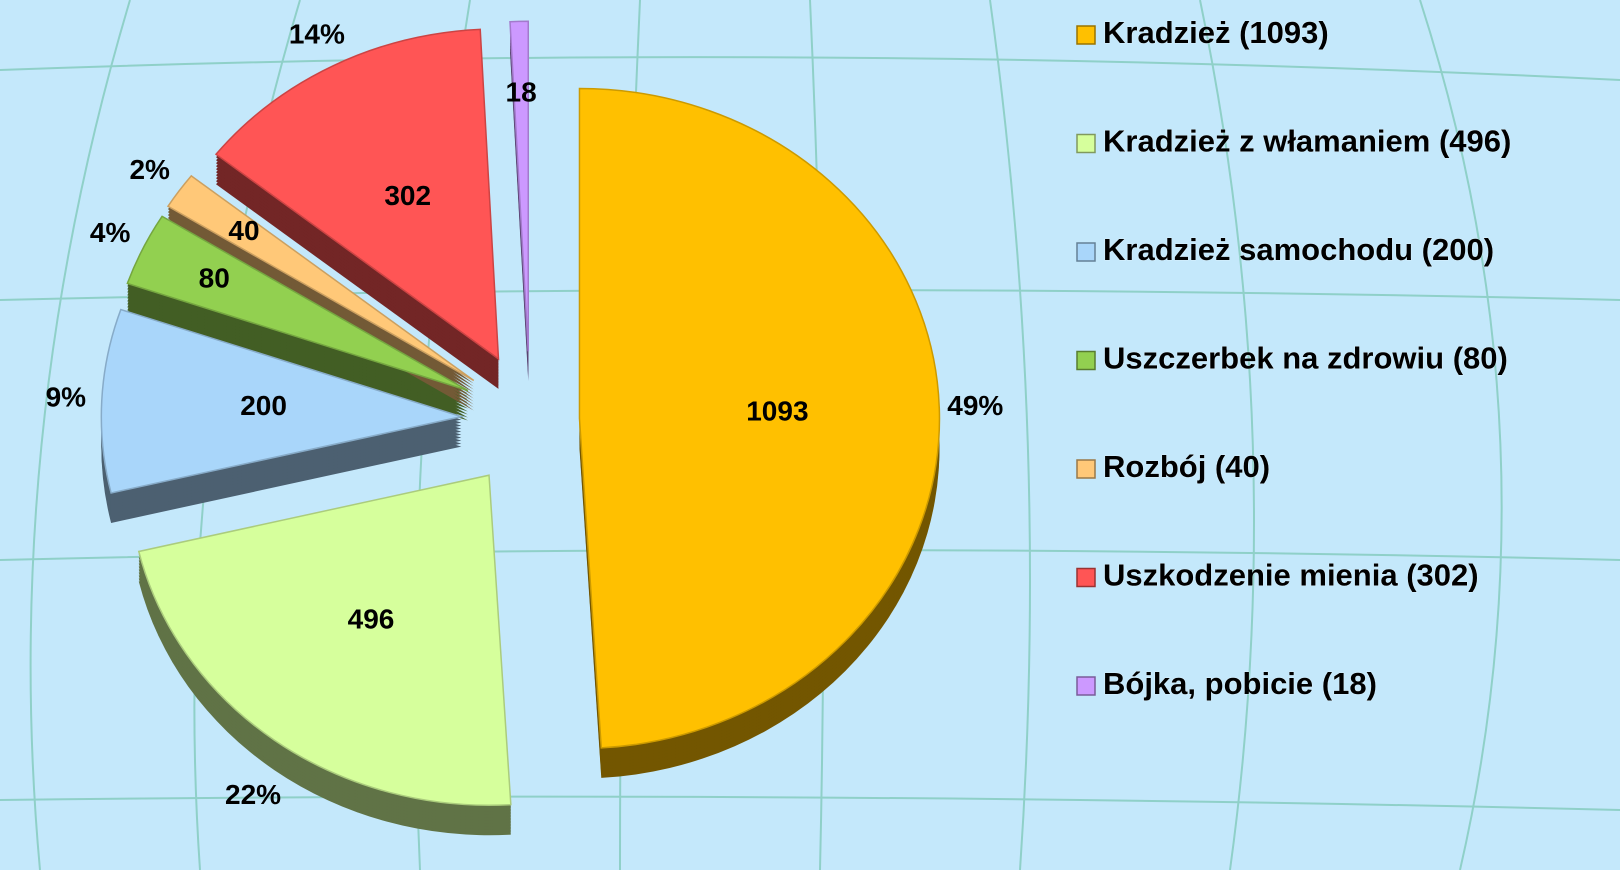 This screenshot has width=1620, height=870. Describe the element at coordinates (149, 169) in the screenshot. I see `percent-label: 2%` at that location.